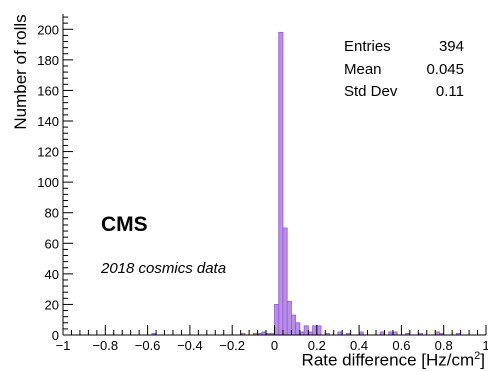 This screenshot has width=488, height=371. What do you see at coordinates (63, 345) in the screenshot?
I see `x-tick-label: −1` at bounding box center [63, 345].